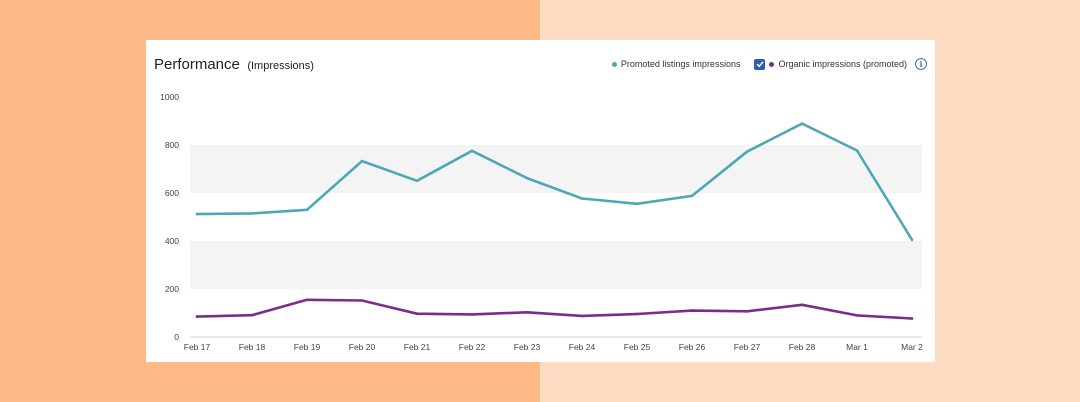 The image size is (1080, 402). What do you see at coordinates (172, 193) in the screenshot?
I see `y-tick-label: 600` at bounding box center [172, 193].